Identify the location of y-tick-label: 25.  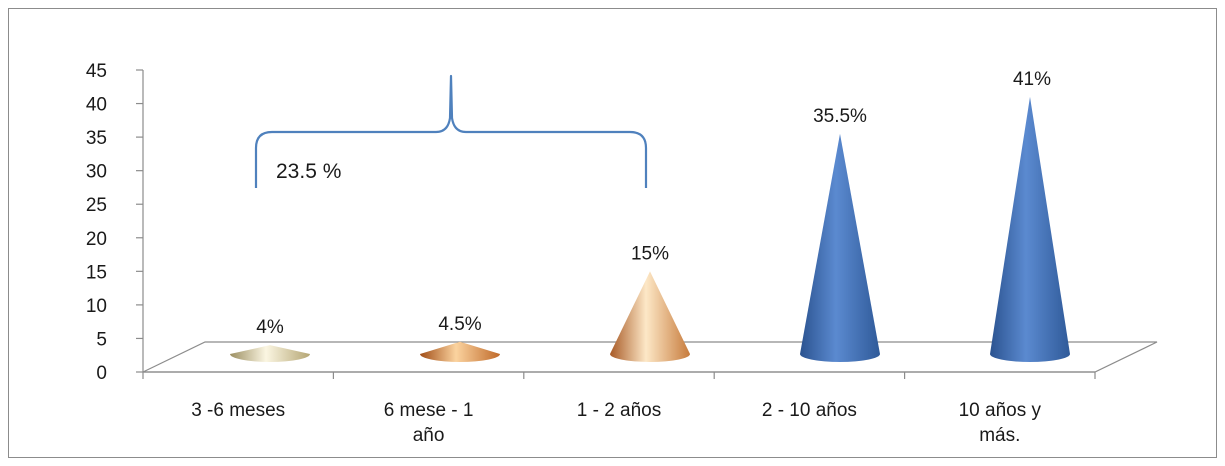
(96, 205).